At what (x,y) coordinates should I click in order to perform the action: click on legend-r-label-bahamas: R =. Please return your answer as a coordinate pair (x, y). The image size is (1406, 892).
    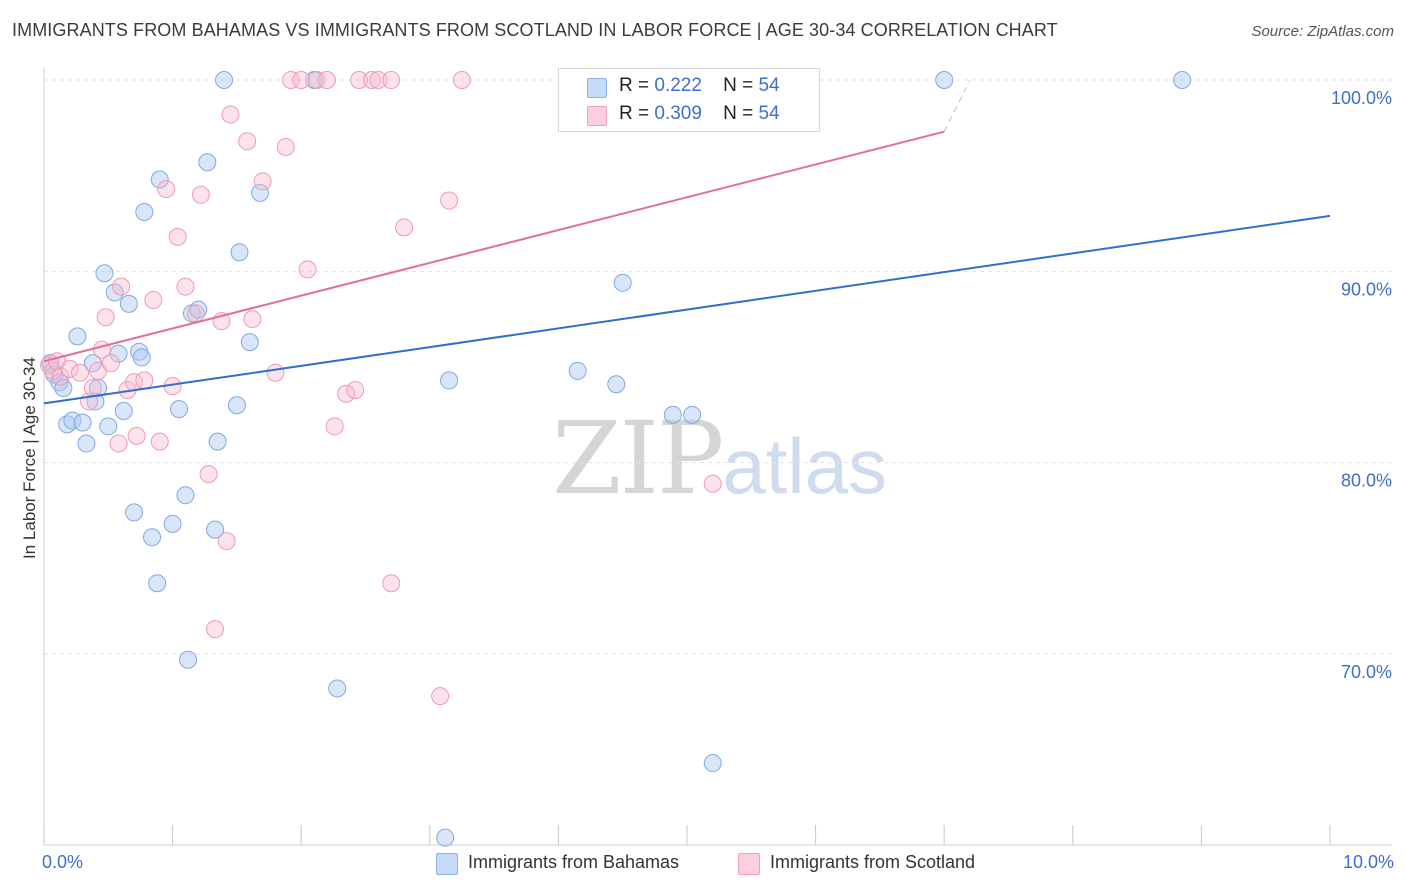
    Looking at the image, I should click on (634, 85).